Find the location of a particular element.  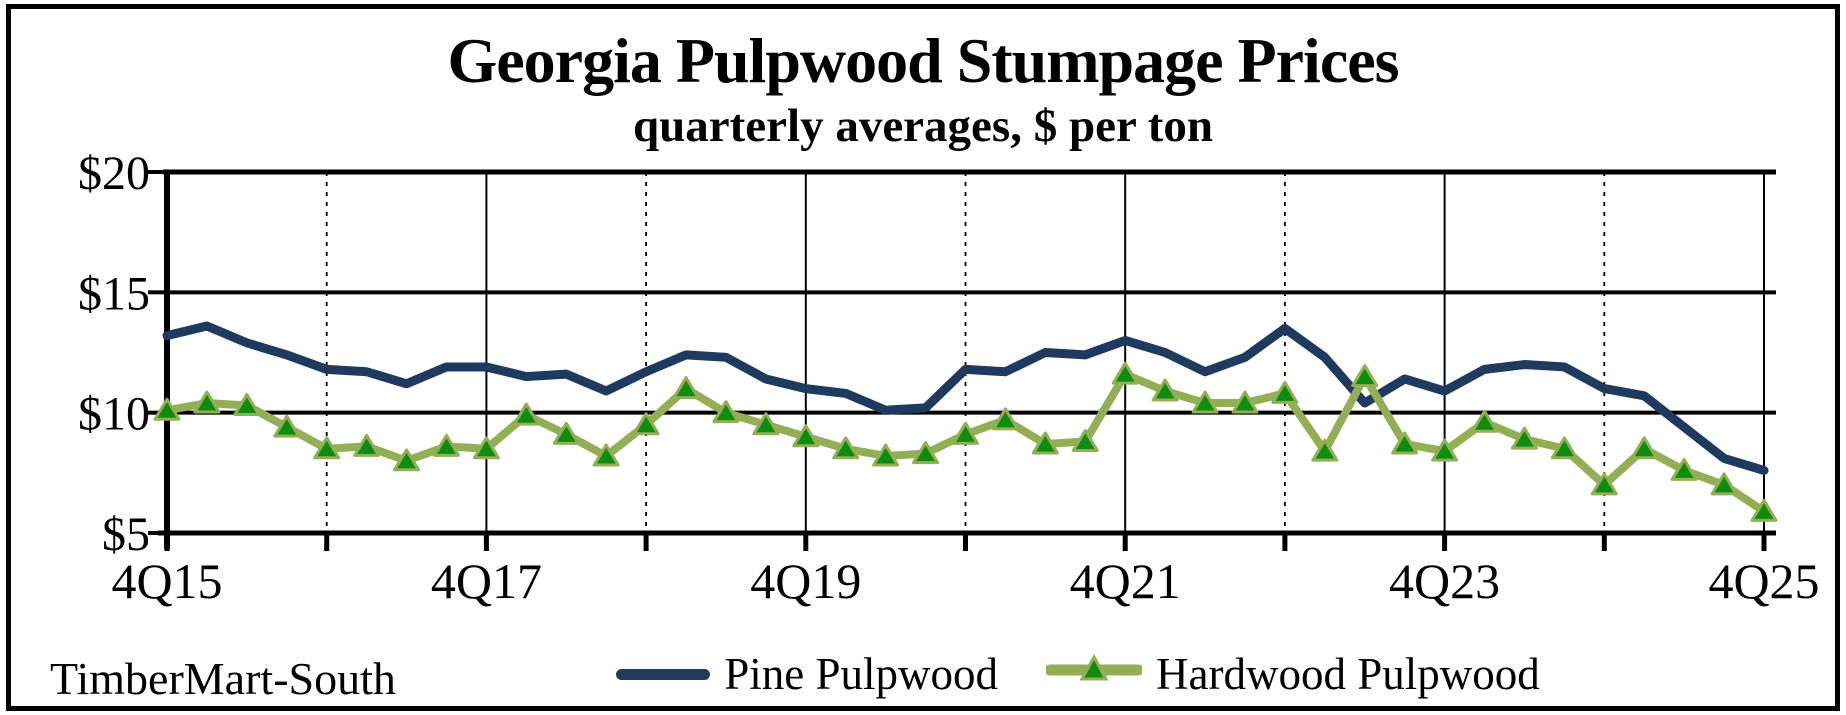

y-tick-label: $5 is located at coordinates (126, 534).